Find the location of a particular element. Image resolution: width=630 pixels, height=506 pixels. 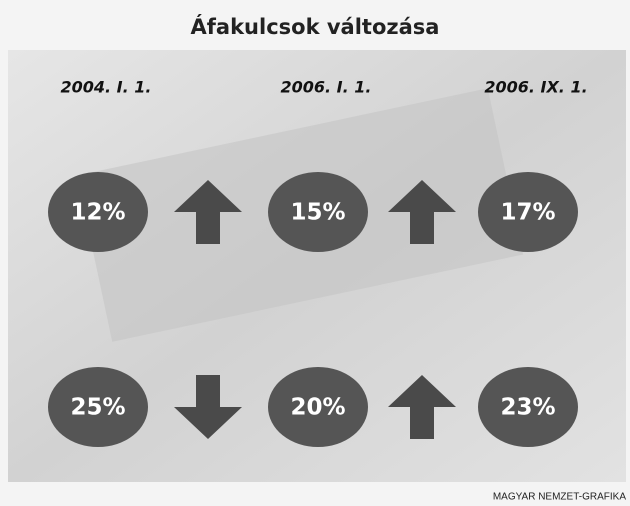

rate-value: 12% is located at coordinates (97, 213).